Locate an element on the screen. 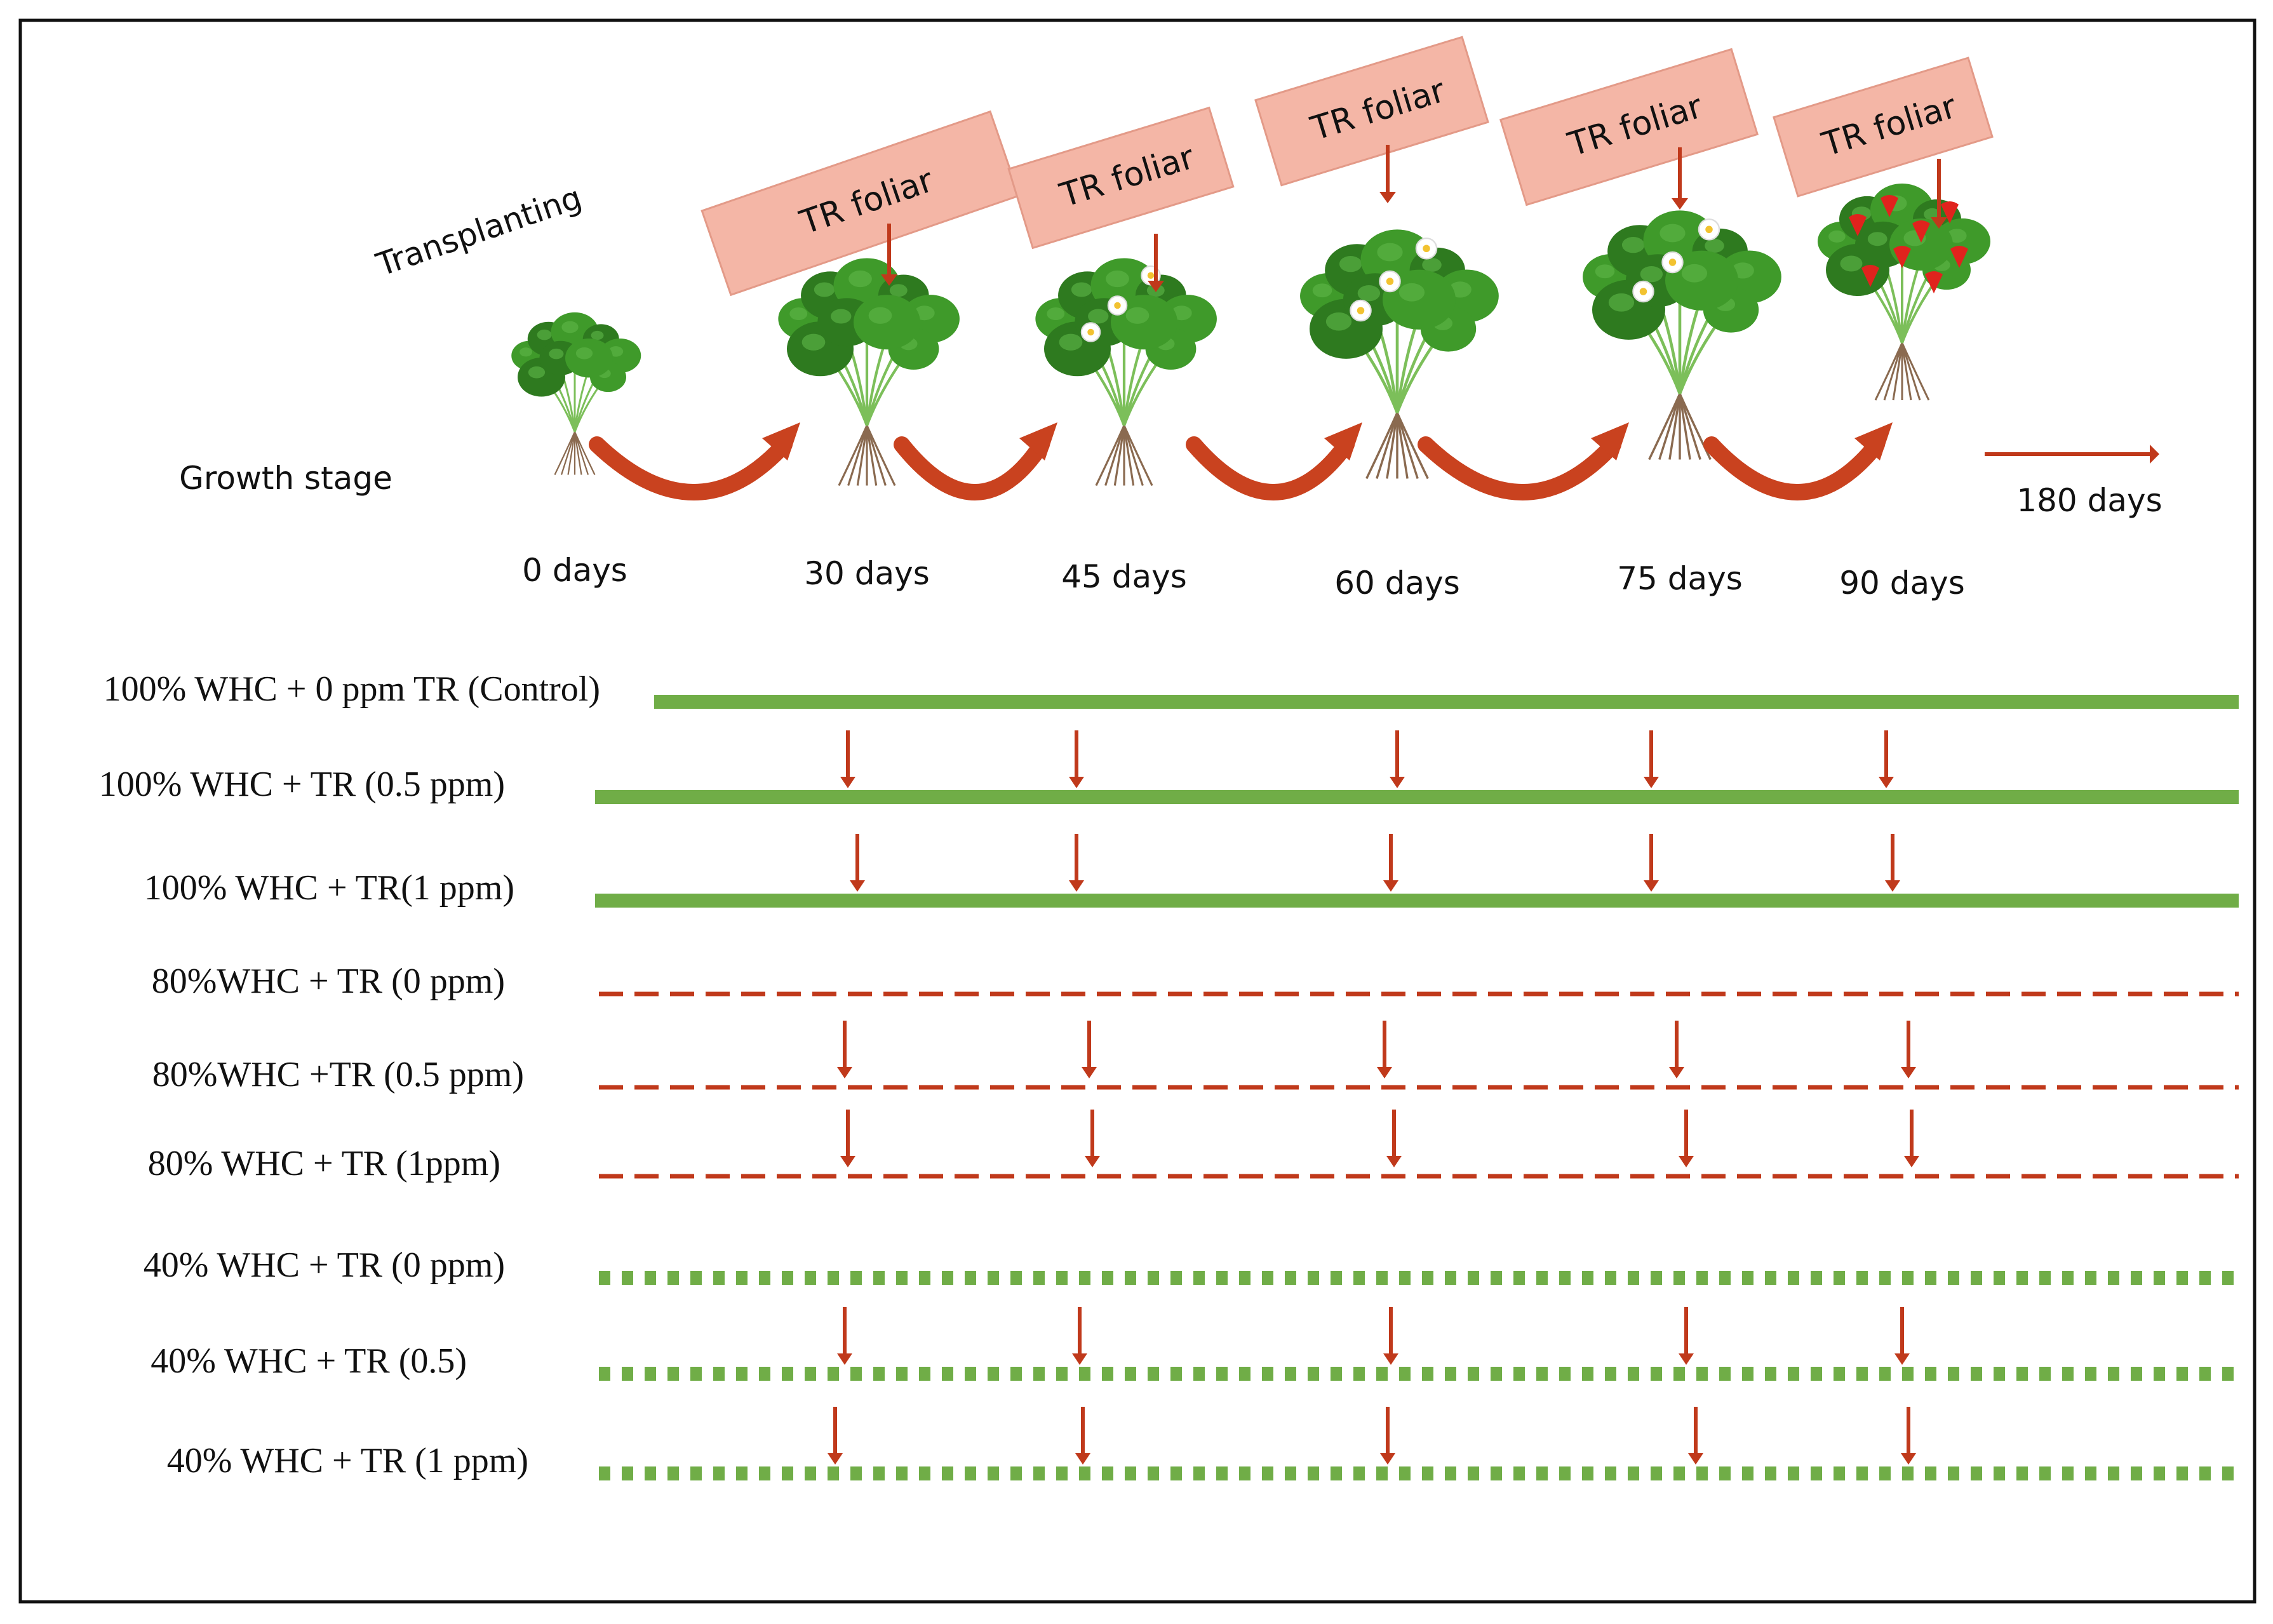 The height and width of the screenshot is (1624, 2273). end-days-label: 180 days is located at coordinates (2089, 500).